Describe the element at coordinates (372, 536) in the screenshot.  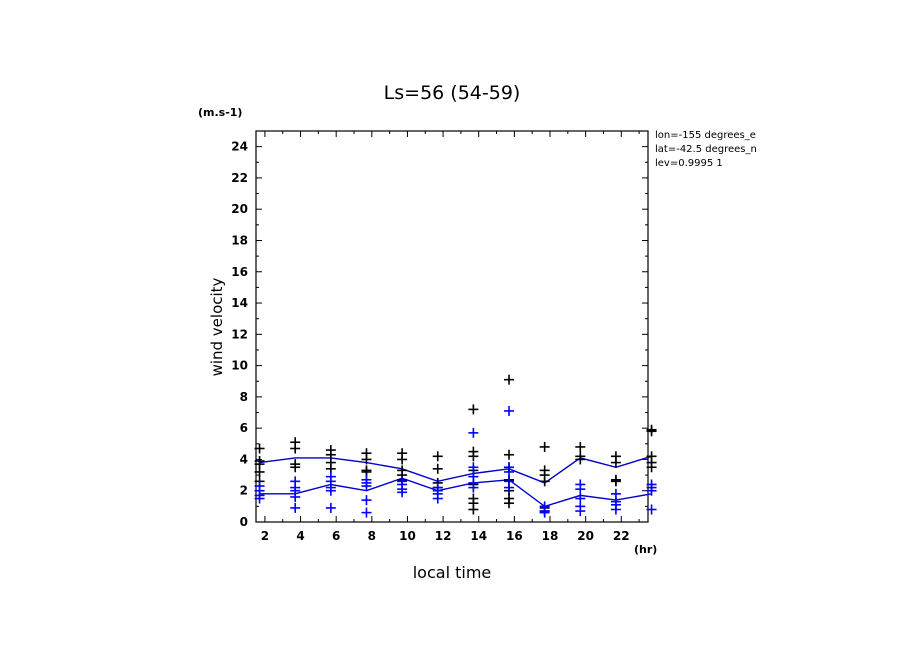
I see `x-tick-label: 8` at that location.